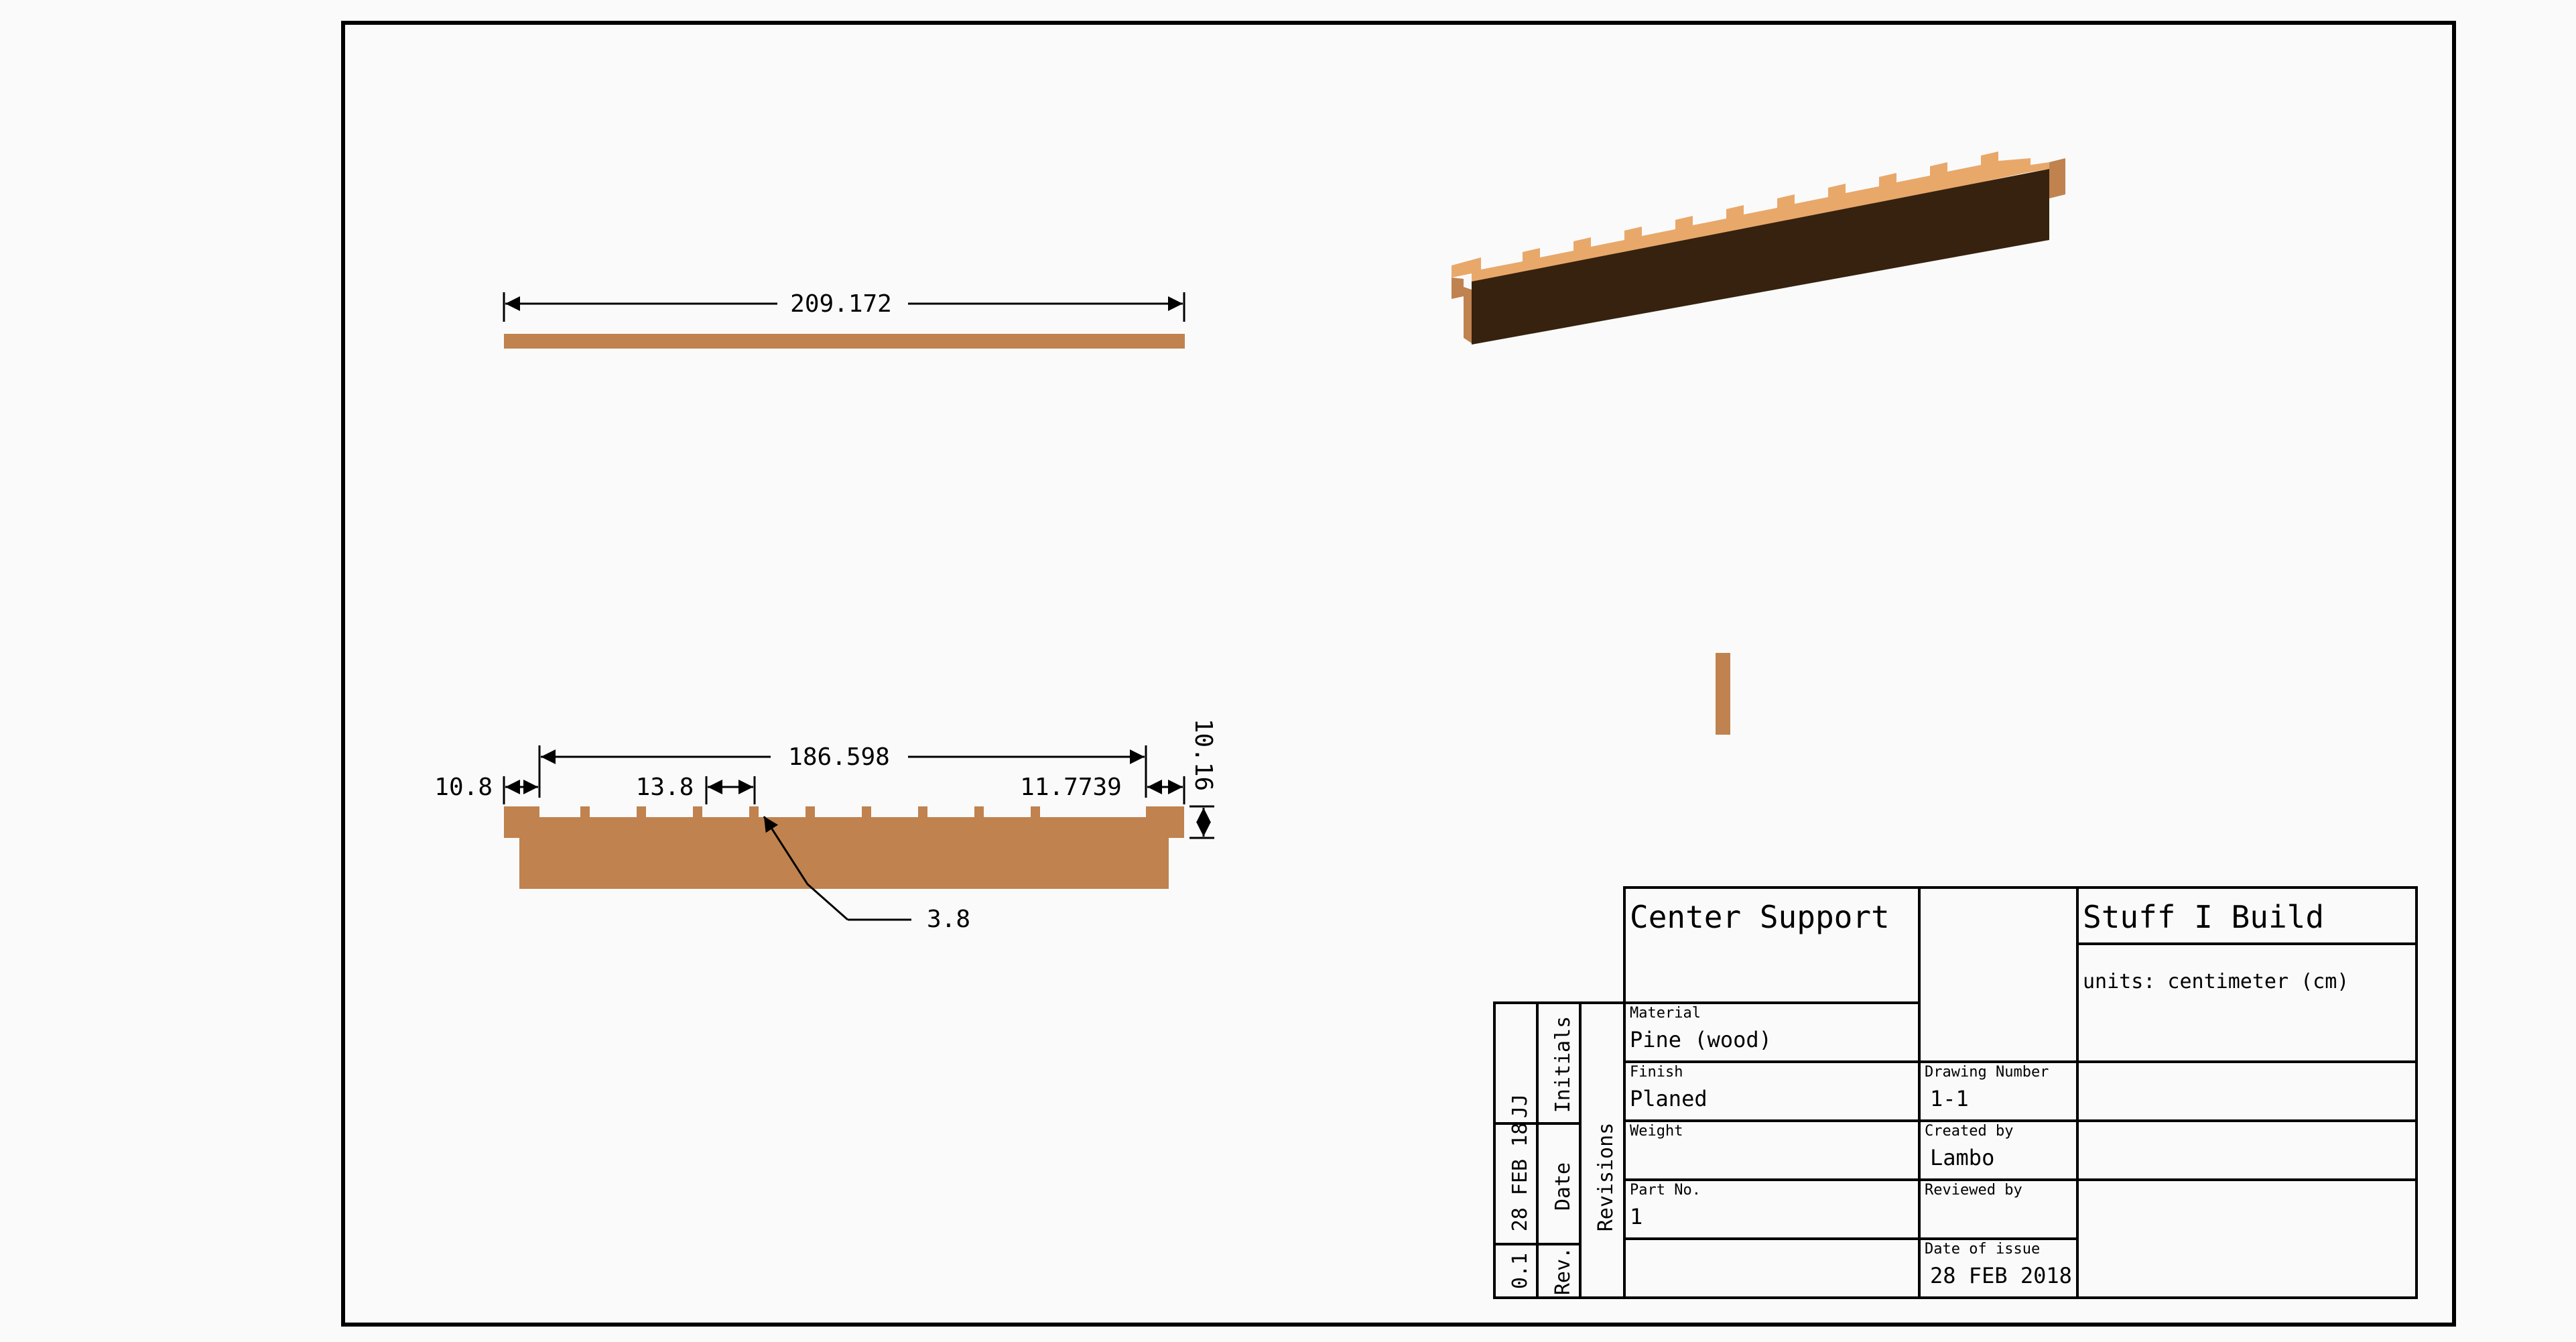  I want to click on finish-value: Planed, so click(1669, 1098).